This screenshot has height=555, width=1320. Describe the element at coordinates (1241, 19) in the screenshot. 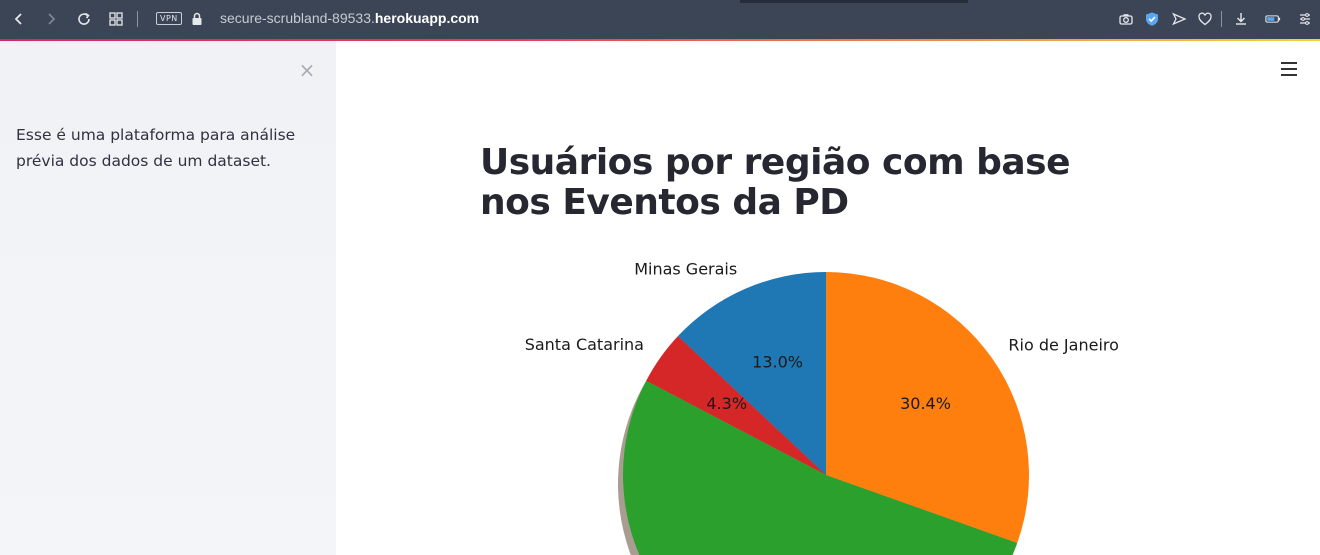

I see `download-icon` at that location.